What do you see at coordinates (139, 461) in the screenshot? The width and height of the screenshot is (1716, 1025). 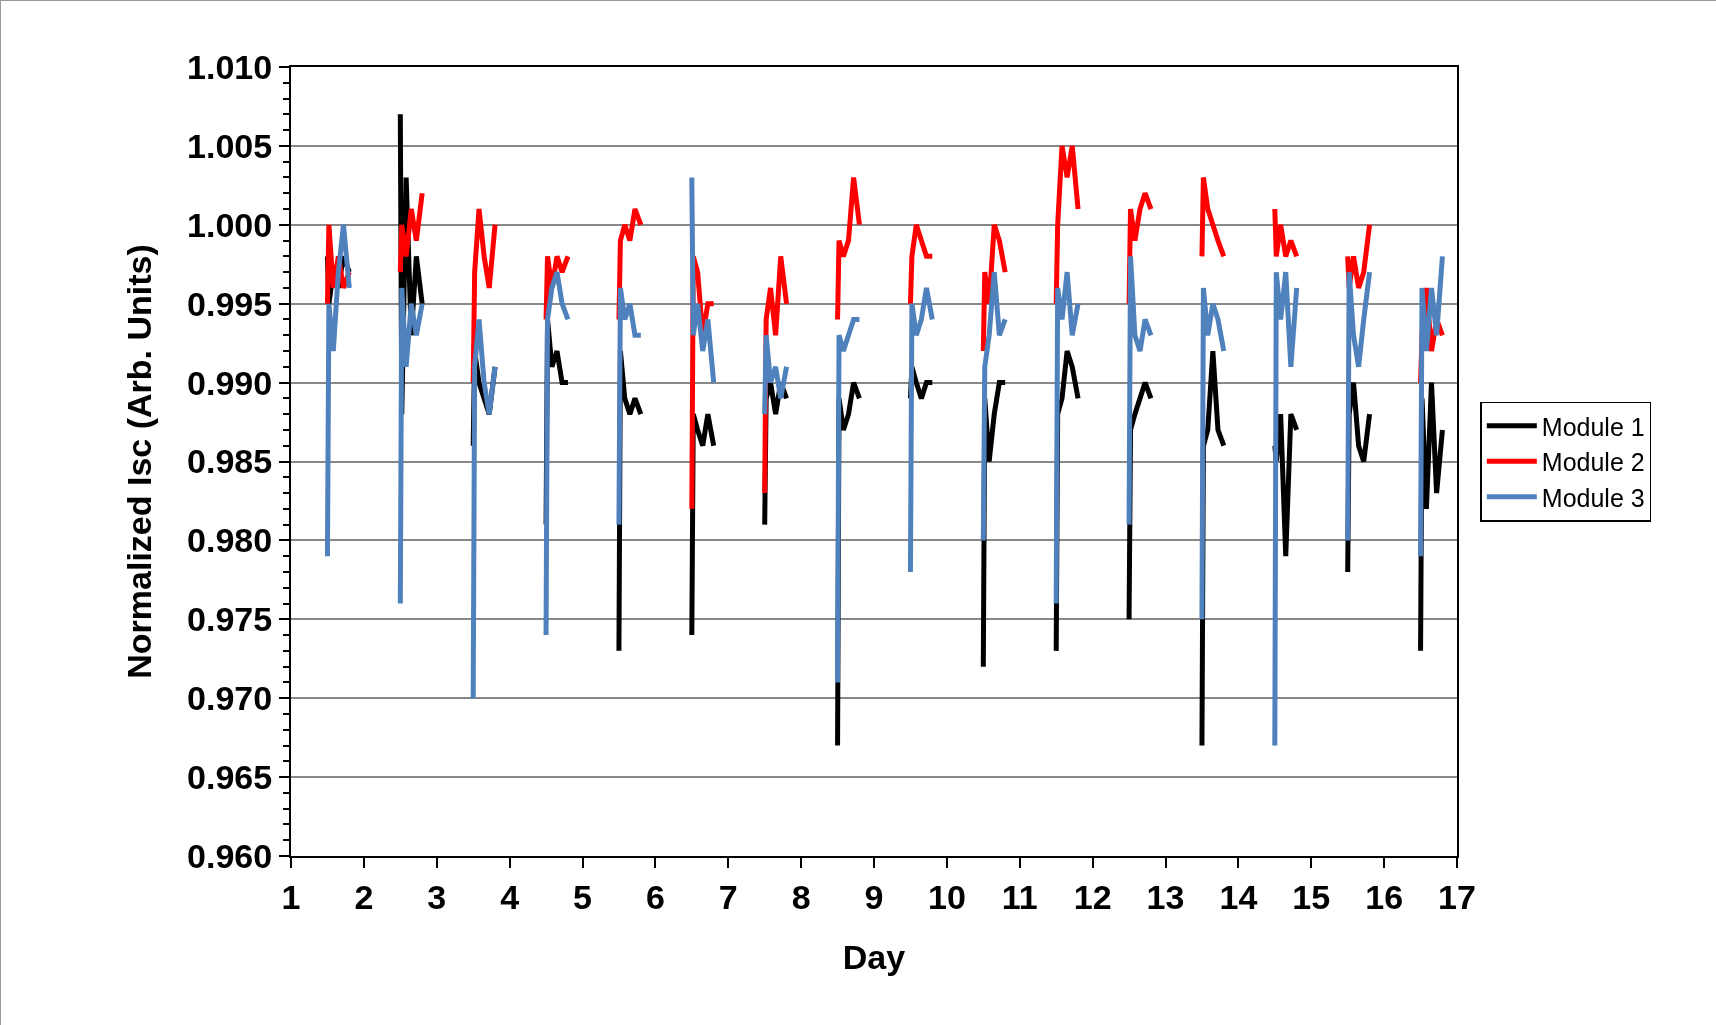 I see `y-axis-title: Normalized Isc (Arb. Units)` at bounding box center [139, 461].